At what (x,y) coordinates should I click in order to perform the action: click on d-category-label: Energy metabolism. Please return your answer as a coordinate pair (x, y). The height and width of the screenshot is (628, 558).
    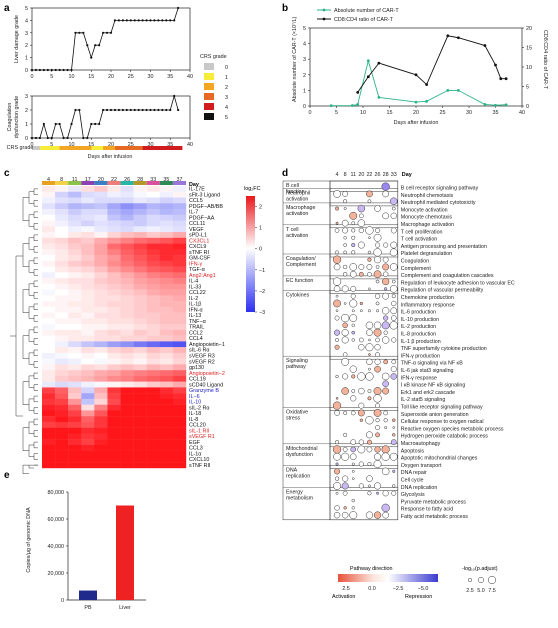
    Looking at the image, I should click on (300, 496).